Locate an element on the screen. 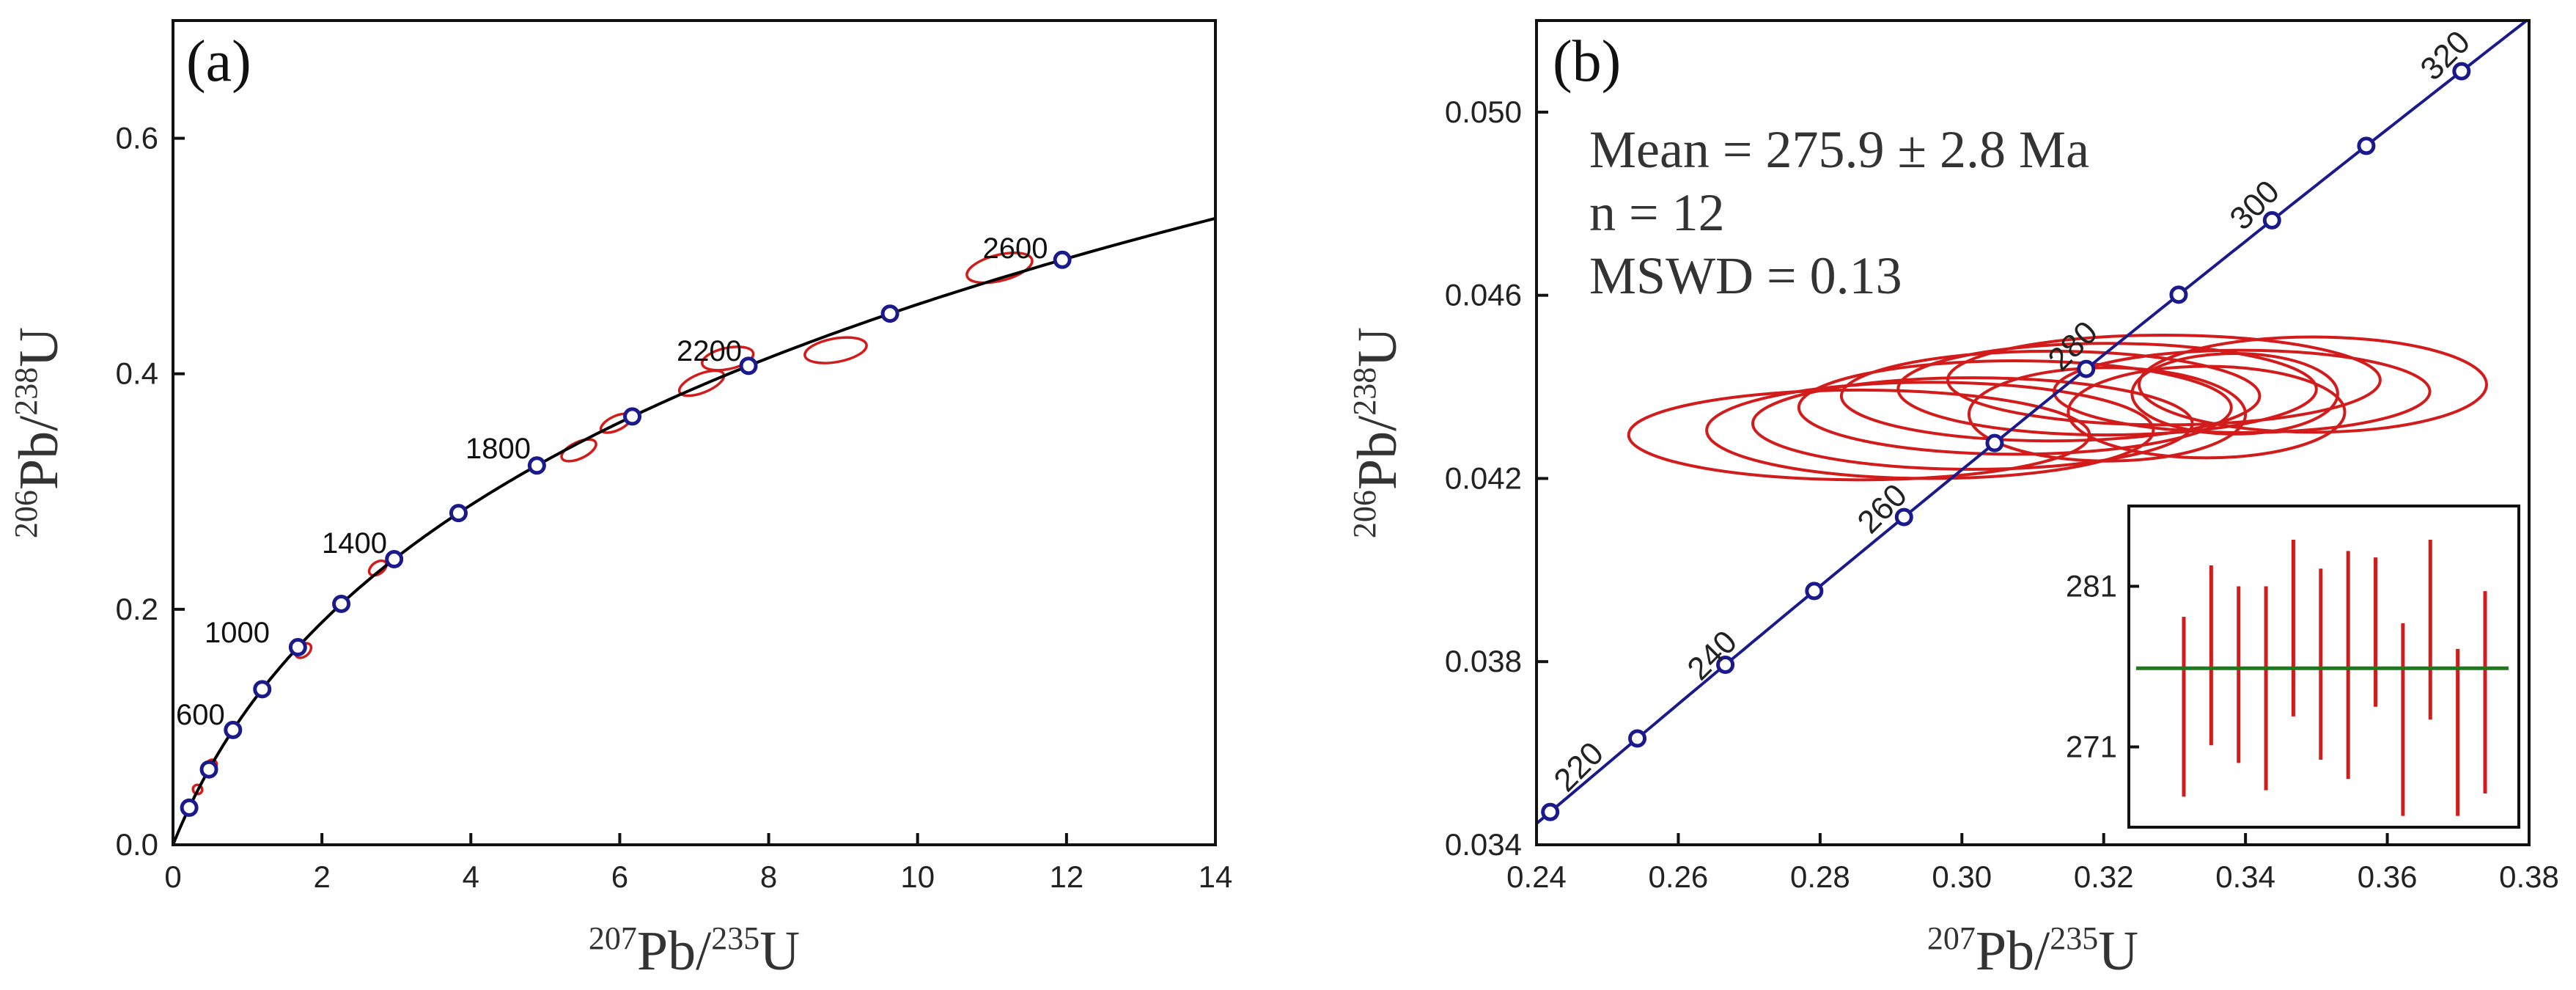  inset-marks is located at coordinates (2322, 677).